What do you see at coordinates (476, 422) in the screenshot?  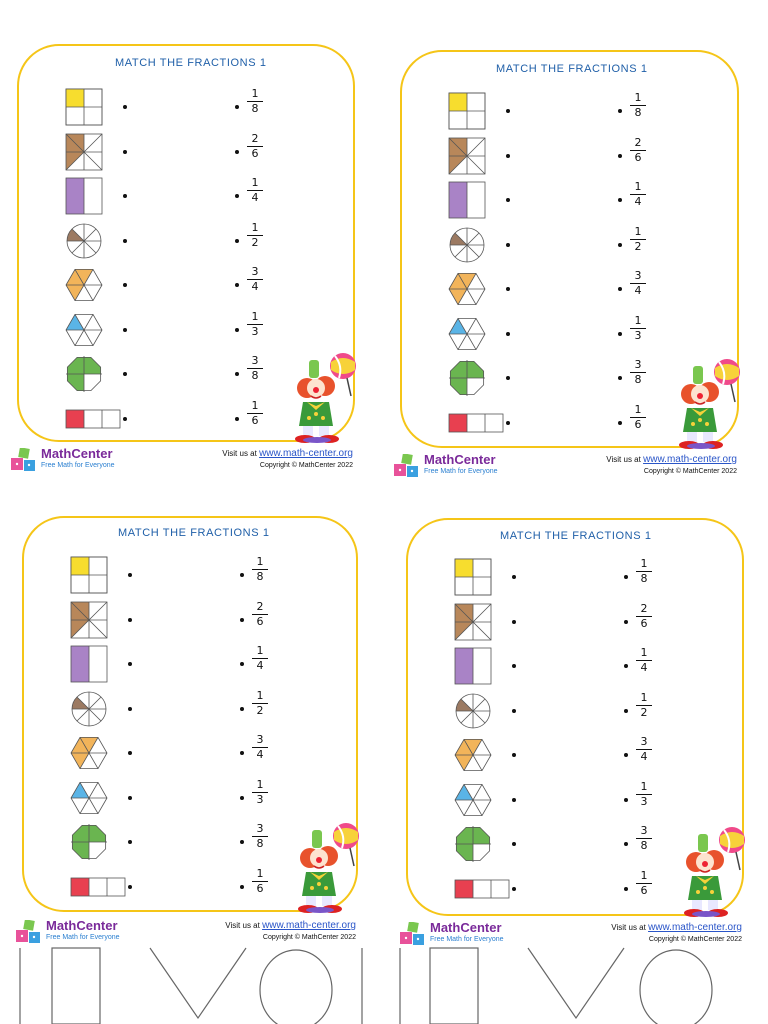 I see `bar-thirds-icon` at bounding box center [476, 422].